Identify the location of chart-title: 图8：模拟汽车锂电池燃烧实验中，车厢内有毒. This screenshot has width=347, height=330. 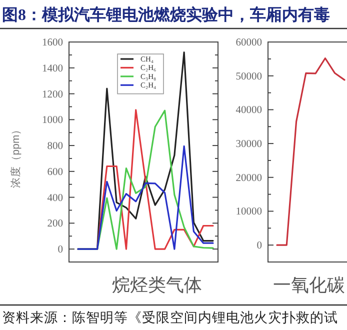
(166, 15).